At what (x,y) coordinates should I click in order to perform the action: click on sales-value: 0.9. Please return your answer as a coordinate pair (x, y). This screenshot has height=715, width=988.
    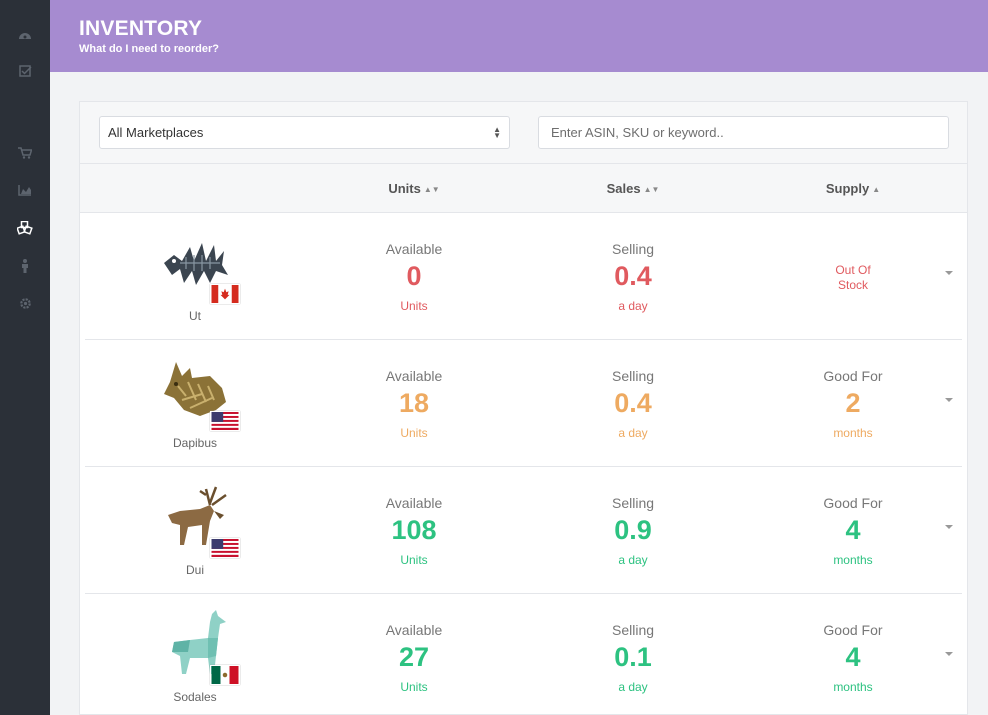
    Looking at the image, I should click on (633, 530).